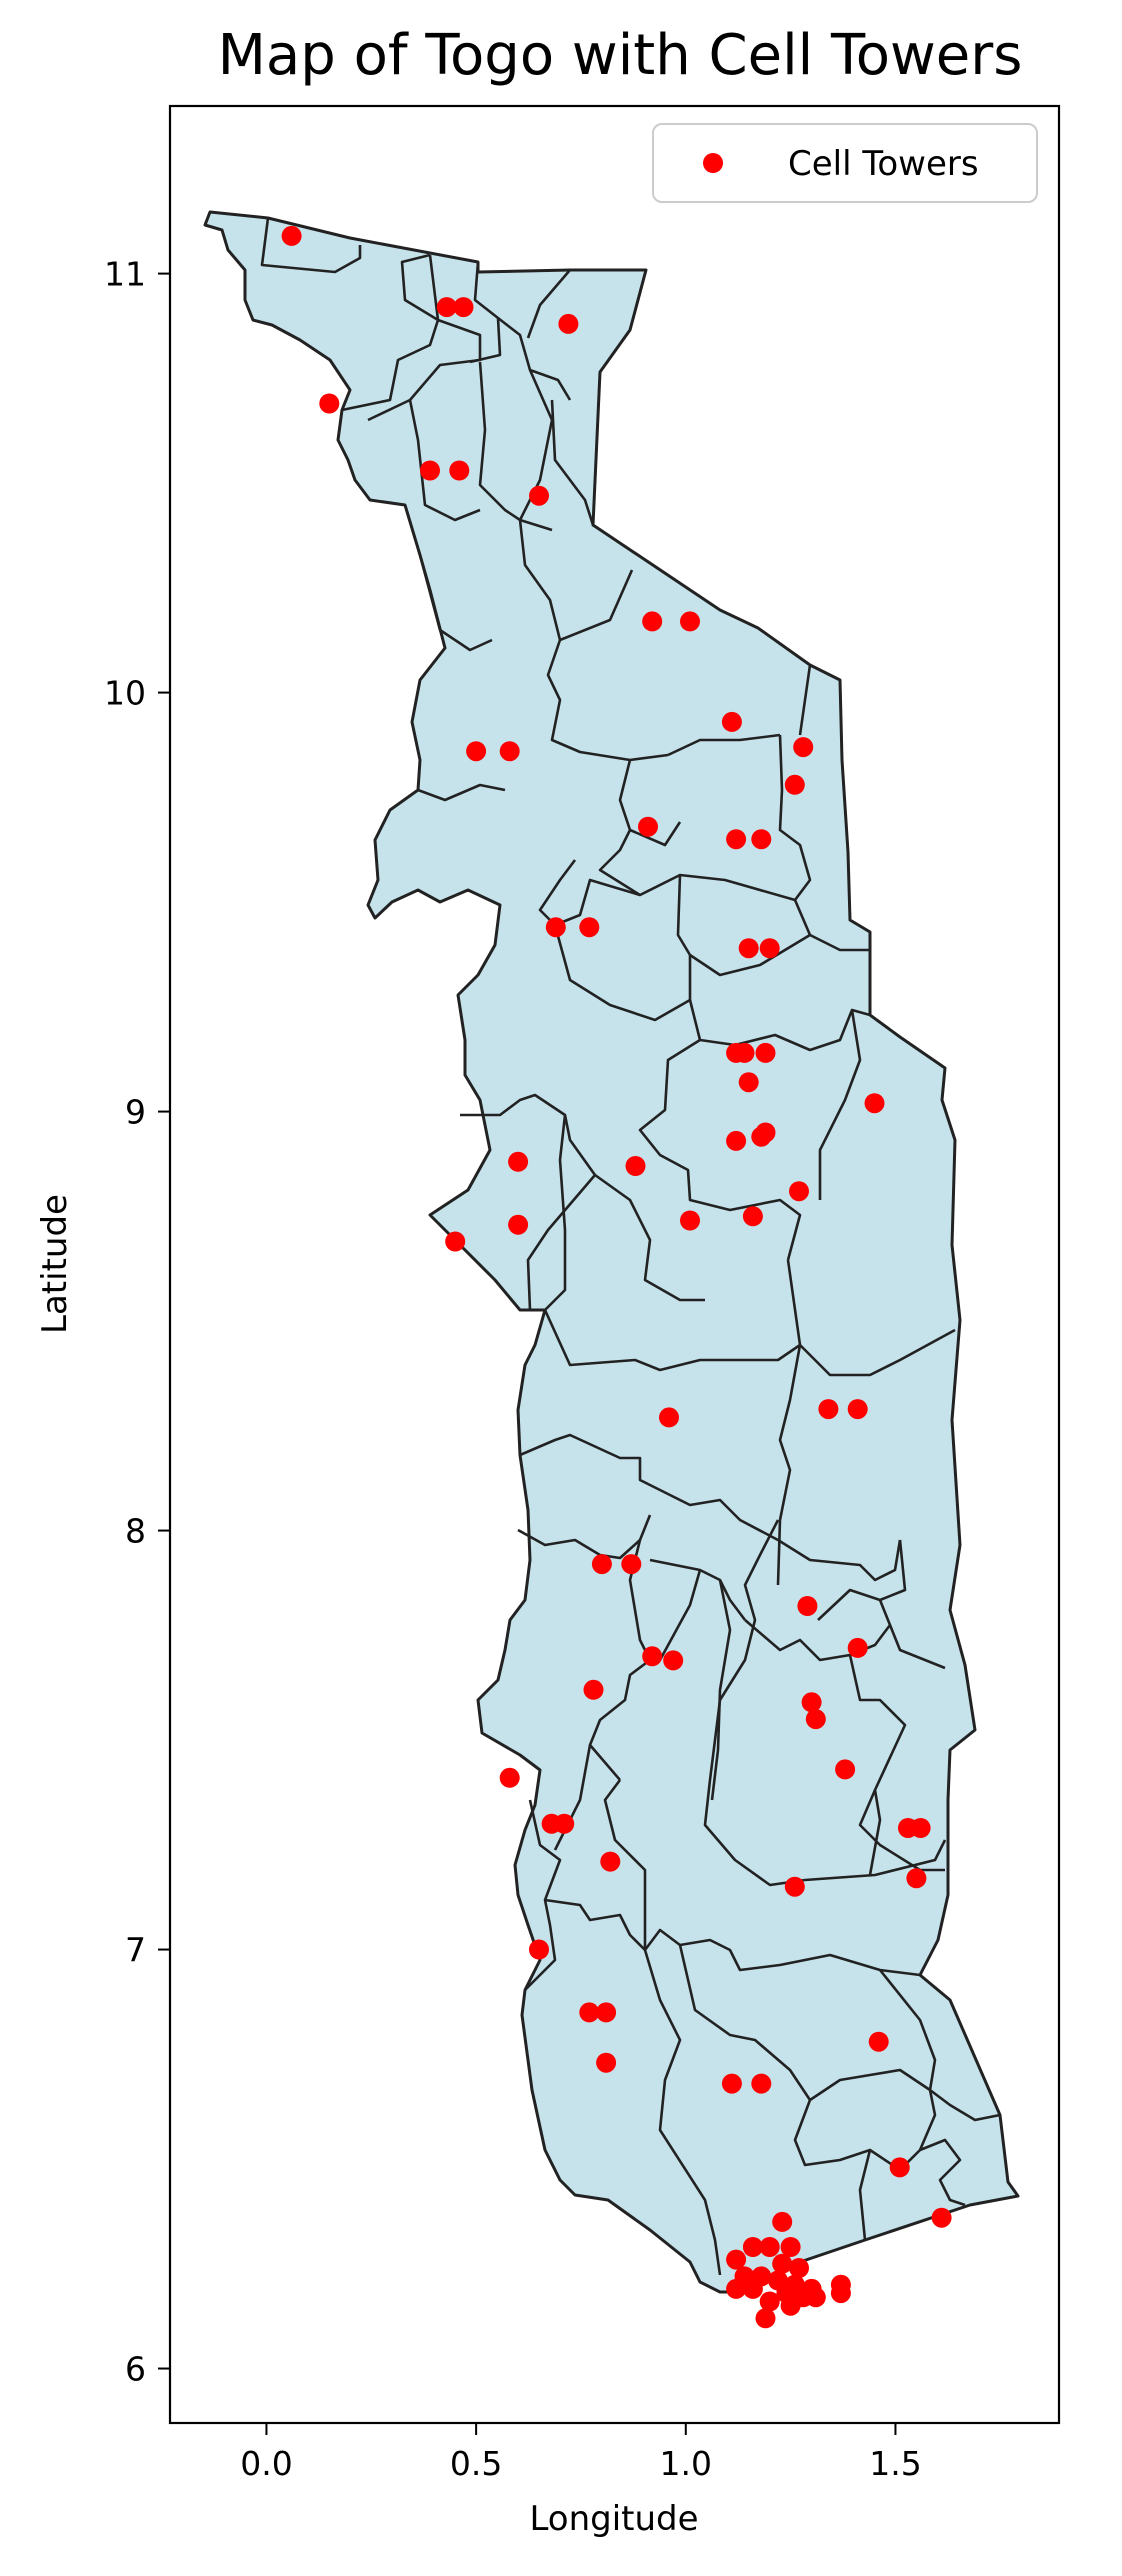  I want to click on y-tick-label: 9, so click(135, 1112).